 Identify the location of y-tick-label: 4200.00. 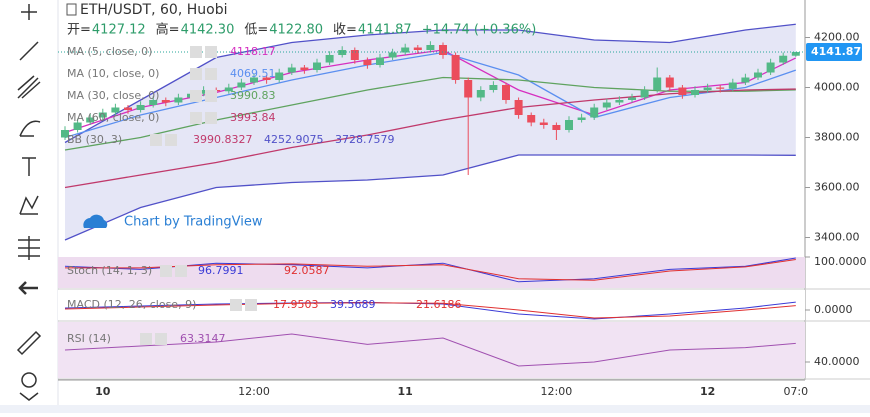
(837, 37).